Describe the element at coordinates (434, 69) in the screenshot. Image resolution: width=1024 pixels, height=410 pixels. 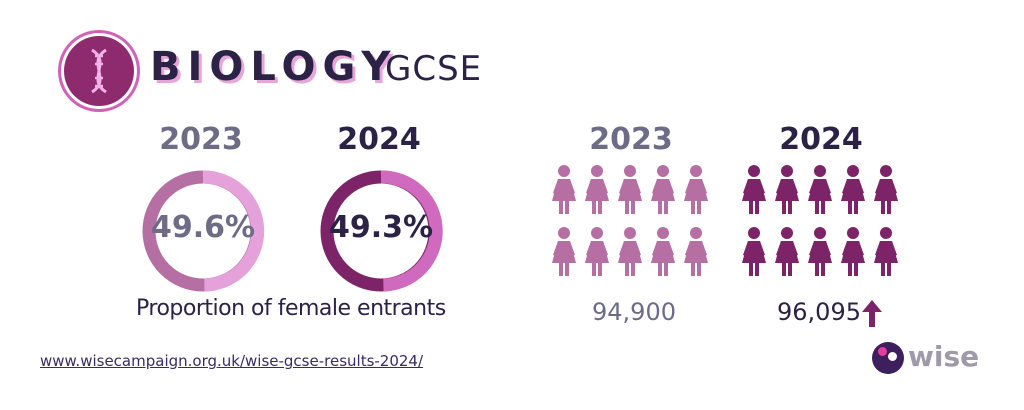
I see `page-subtitle: GCSE` at that location.